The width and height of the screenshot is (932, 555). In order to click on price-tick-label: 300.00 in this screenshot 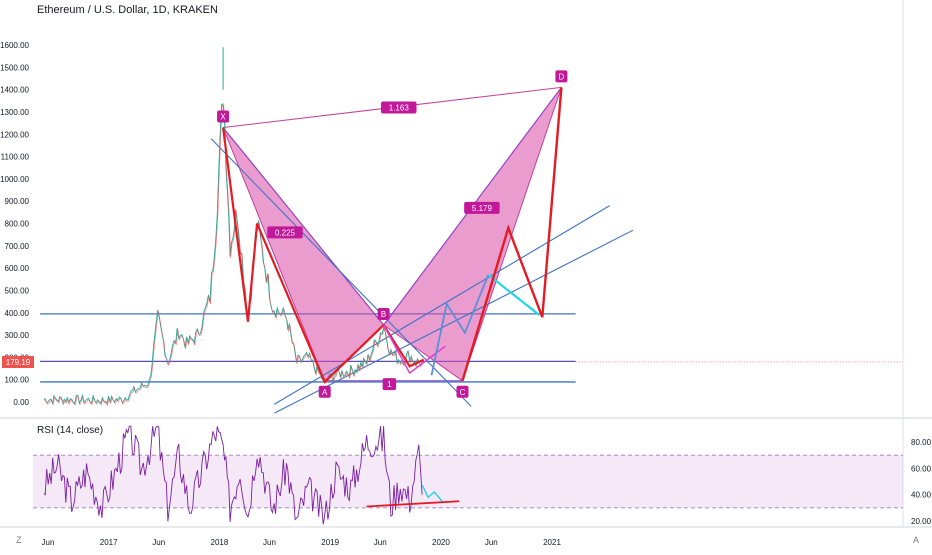, I will do `click(17, 335)`.